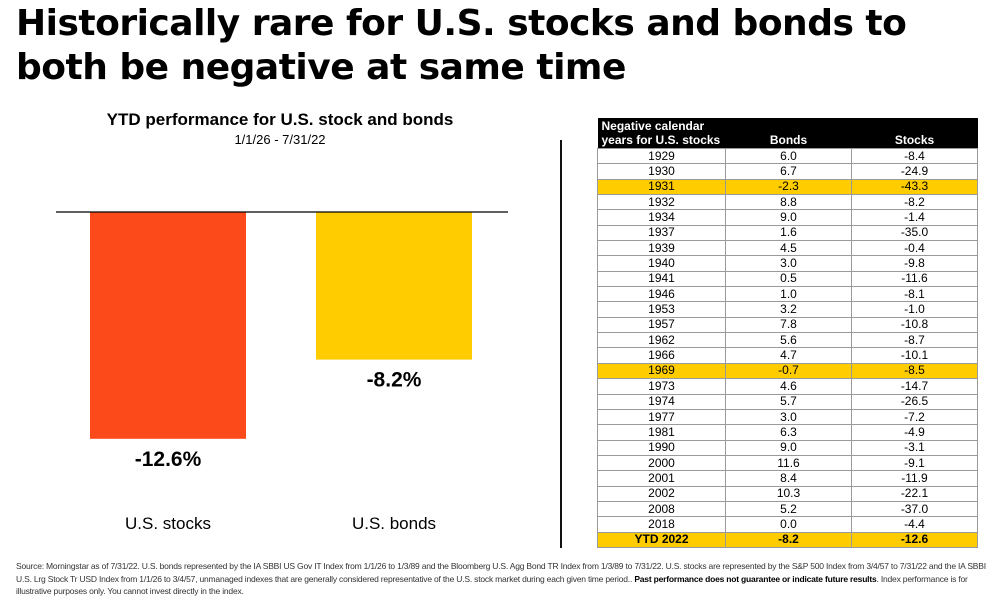  What do you see at coordinates (914, 355) in the screenshot?
I see `cell-stocks: -10.1` at bounding box center [914, 355].